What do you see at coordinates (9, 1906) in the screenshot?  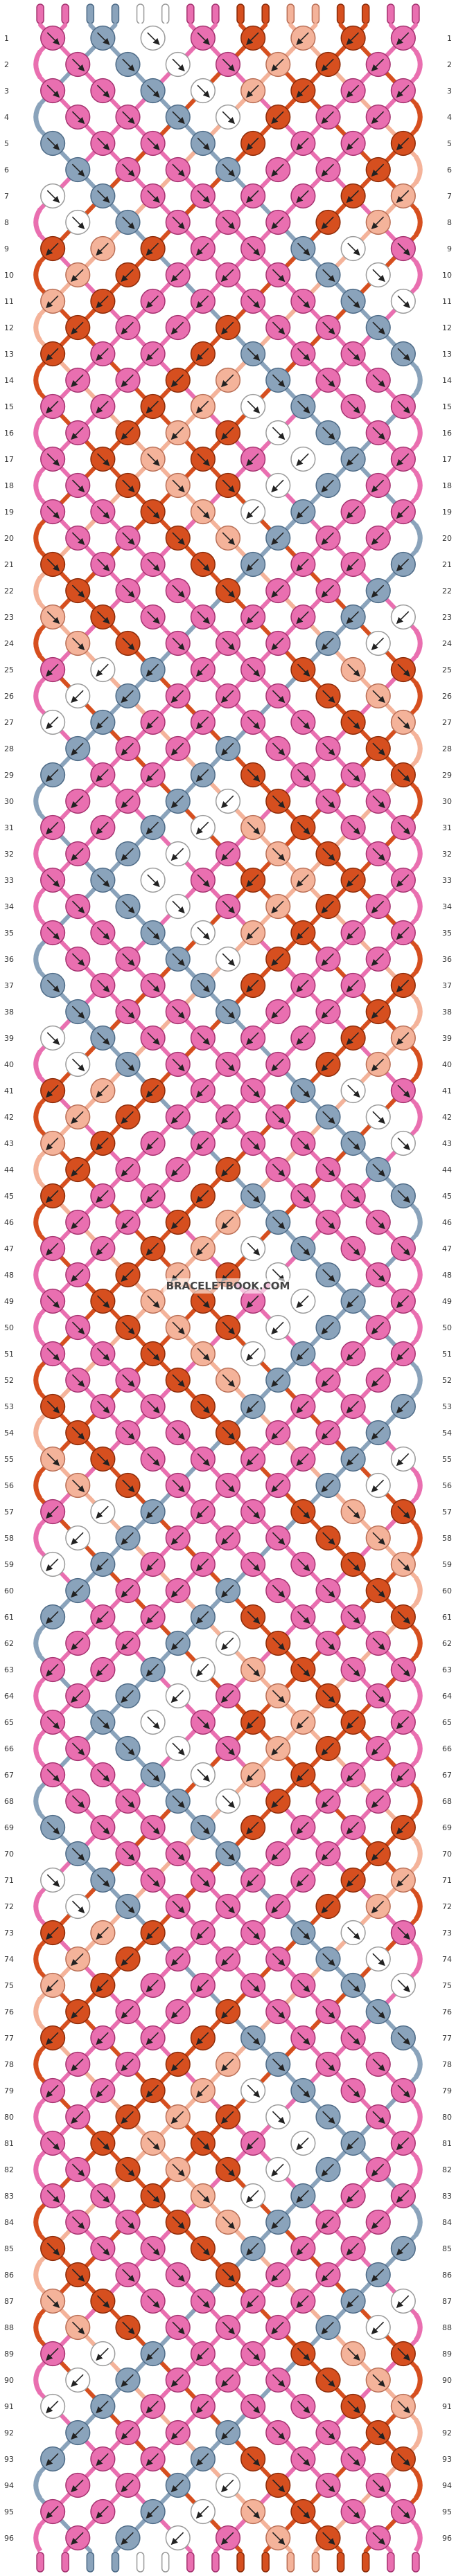 I see `row-label-left: 72` at bounding box center [9, 1906].